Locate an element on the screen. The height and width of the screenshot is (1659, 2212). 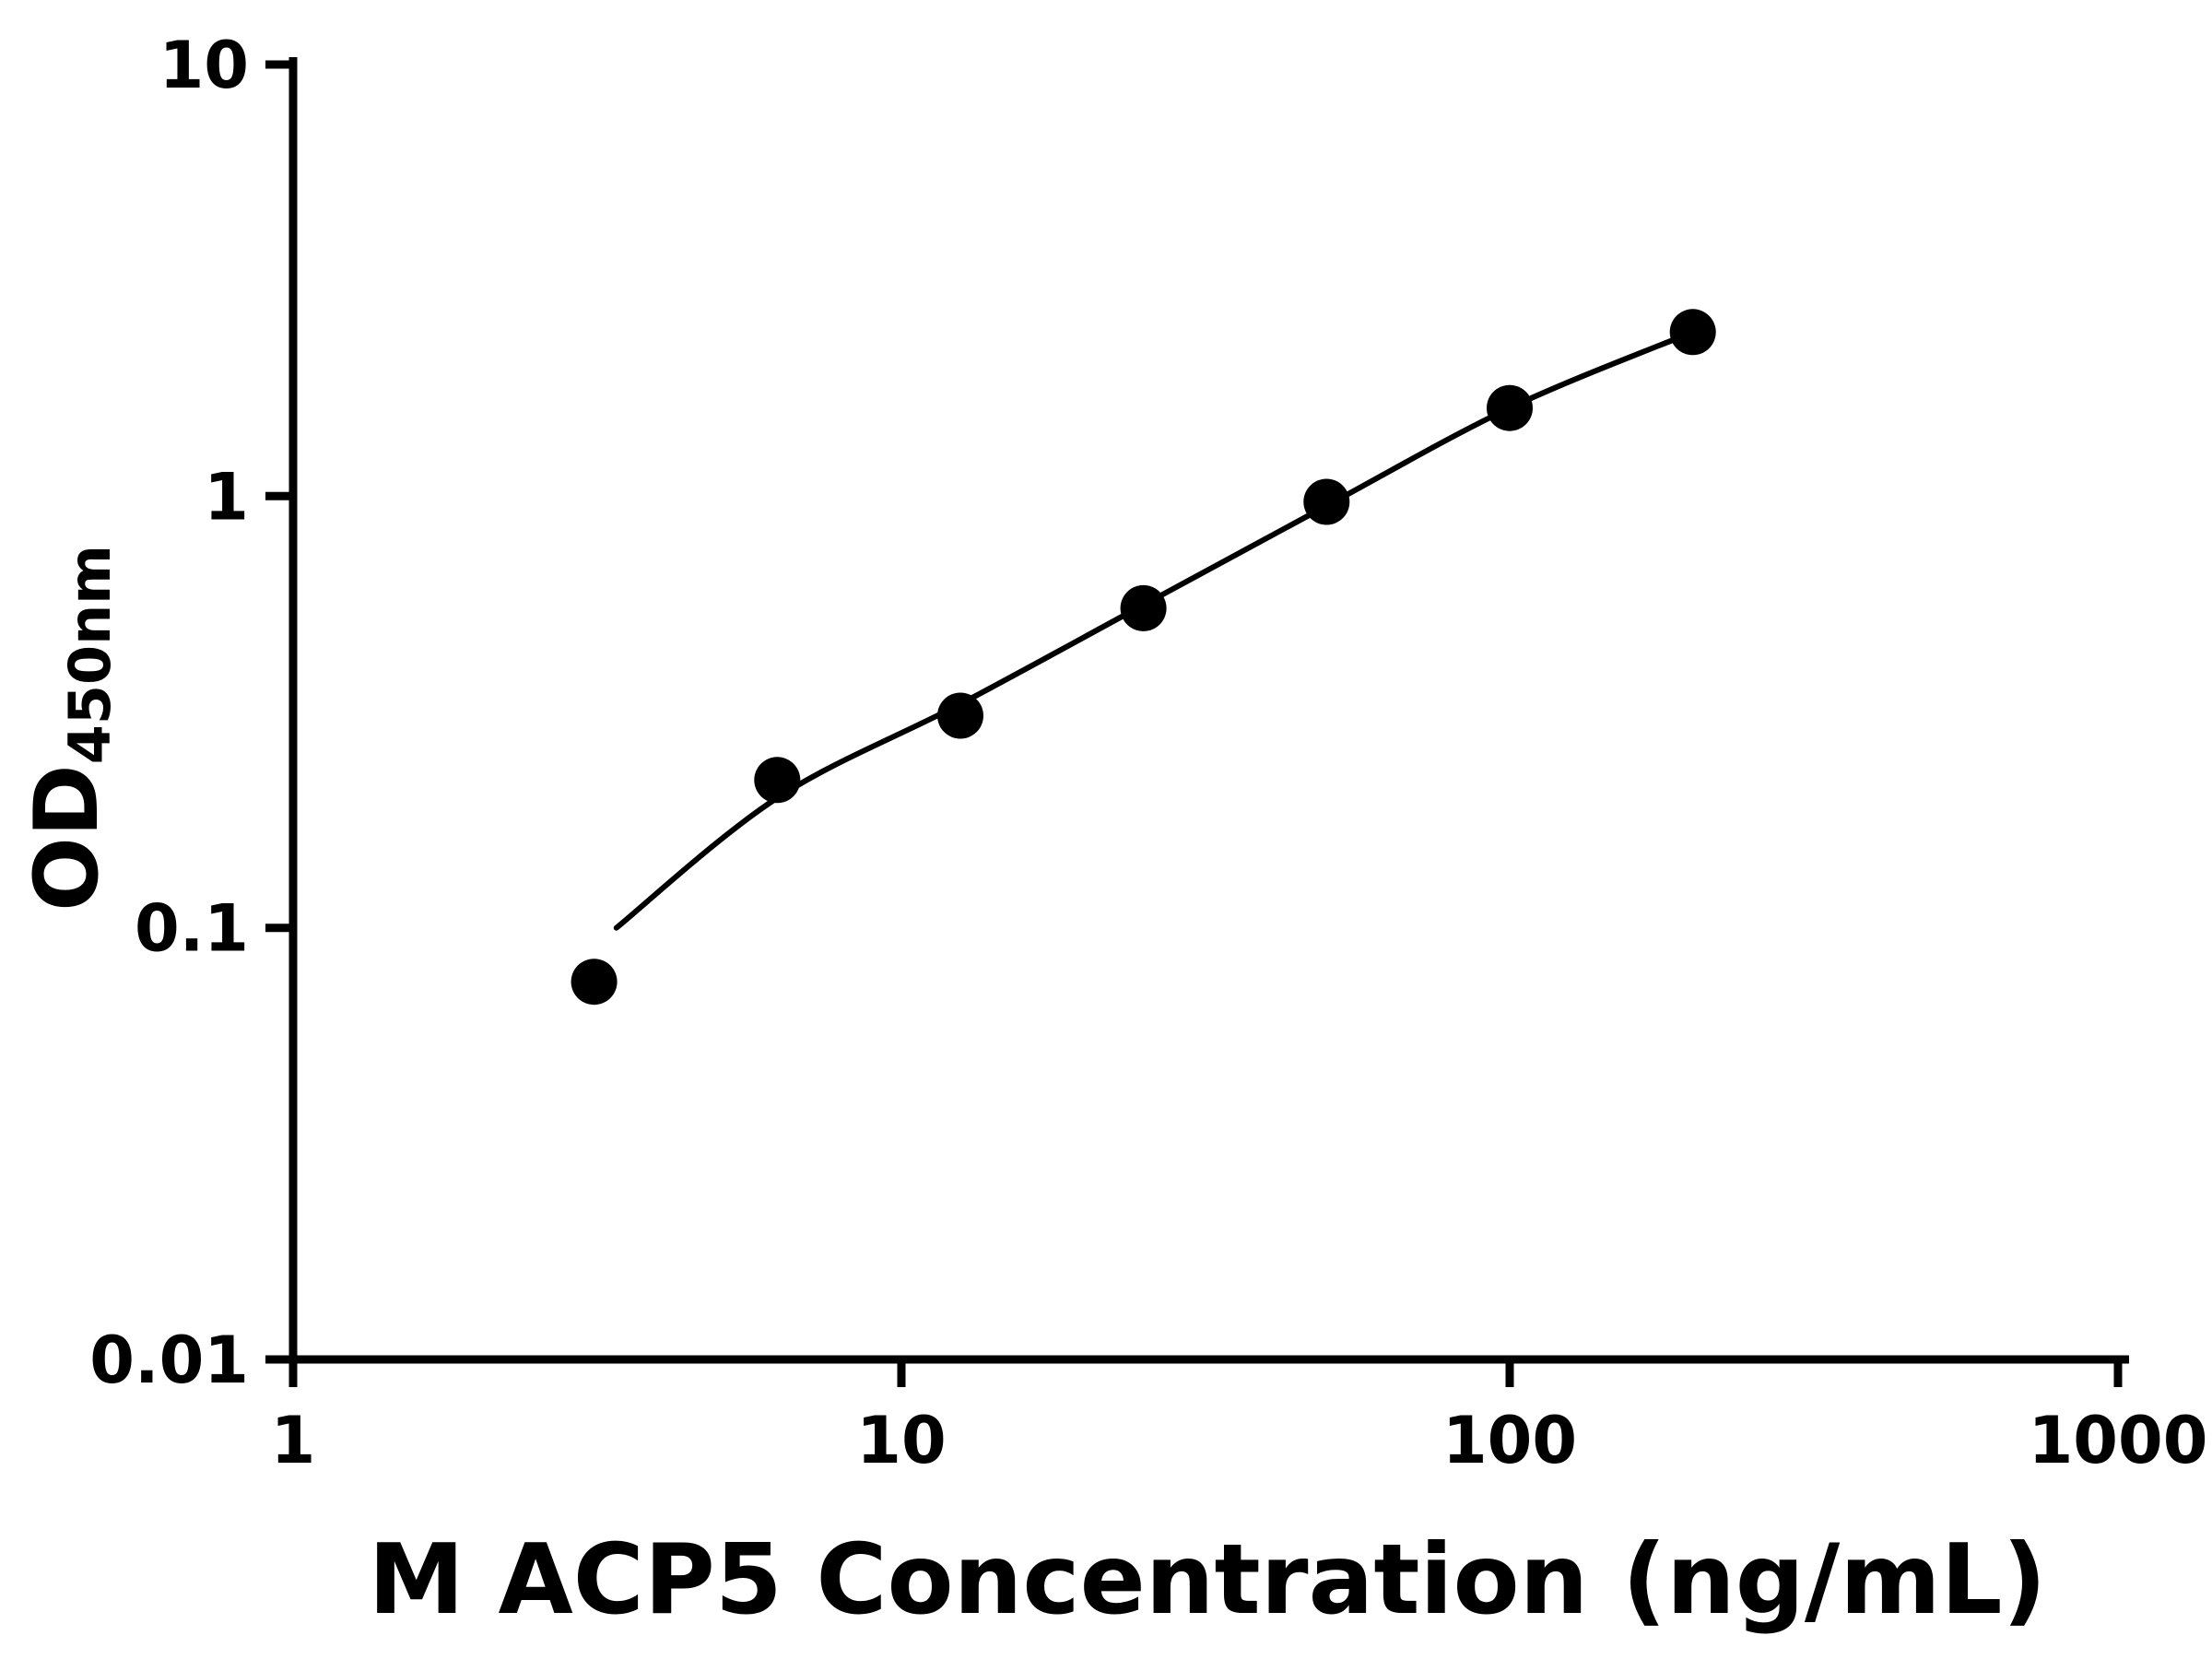
x-tick-label: 1 is located at coordinates (293, 1440).